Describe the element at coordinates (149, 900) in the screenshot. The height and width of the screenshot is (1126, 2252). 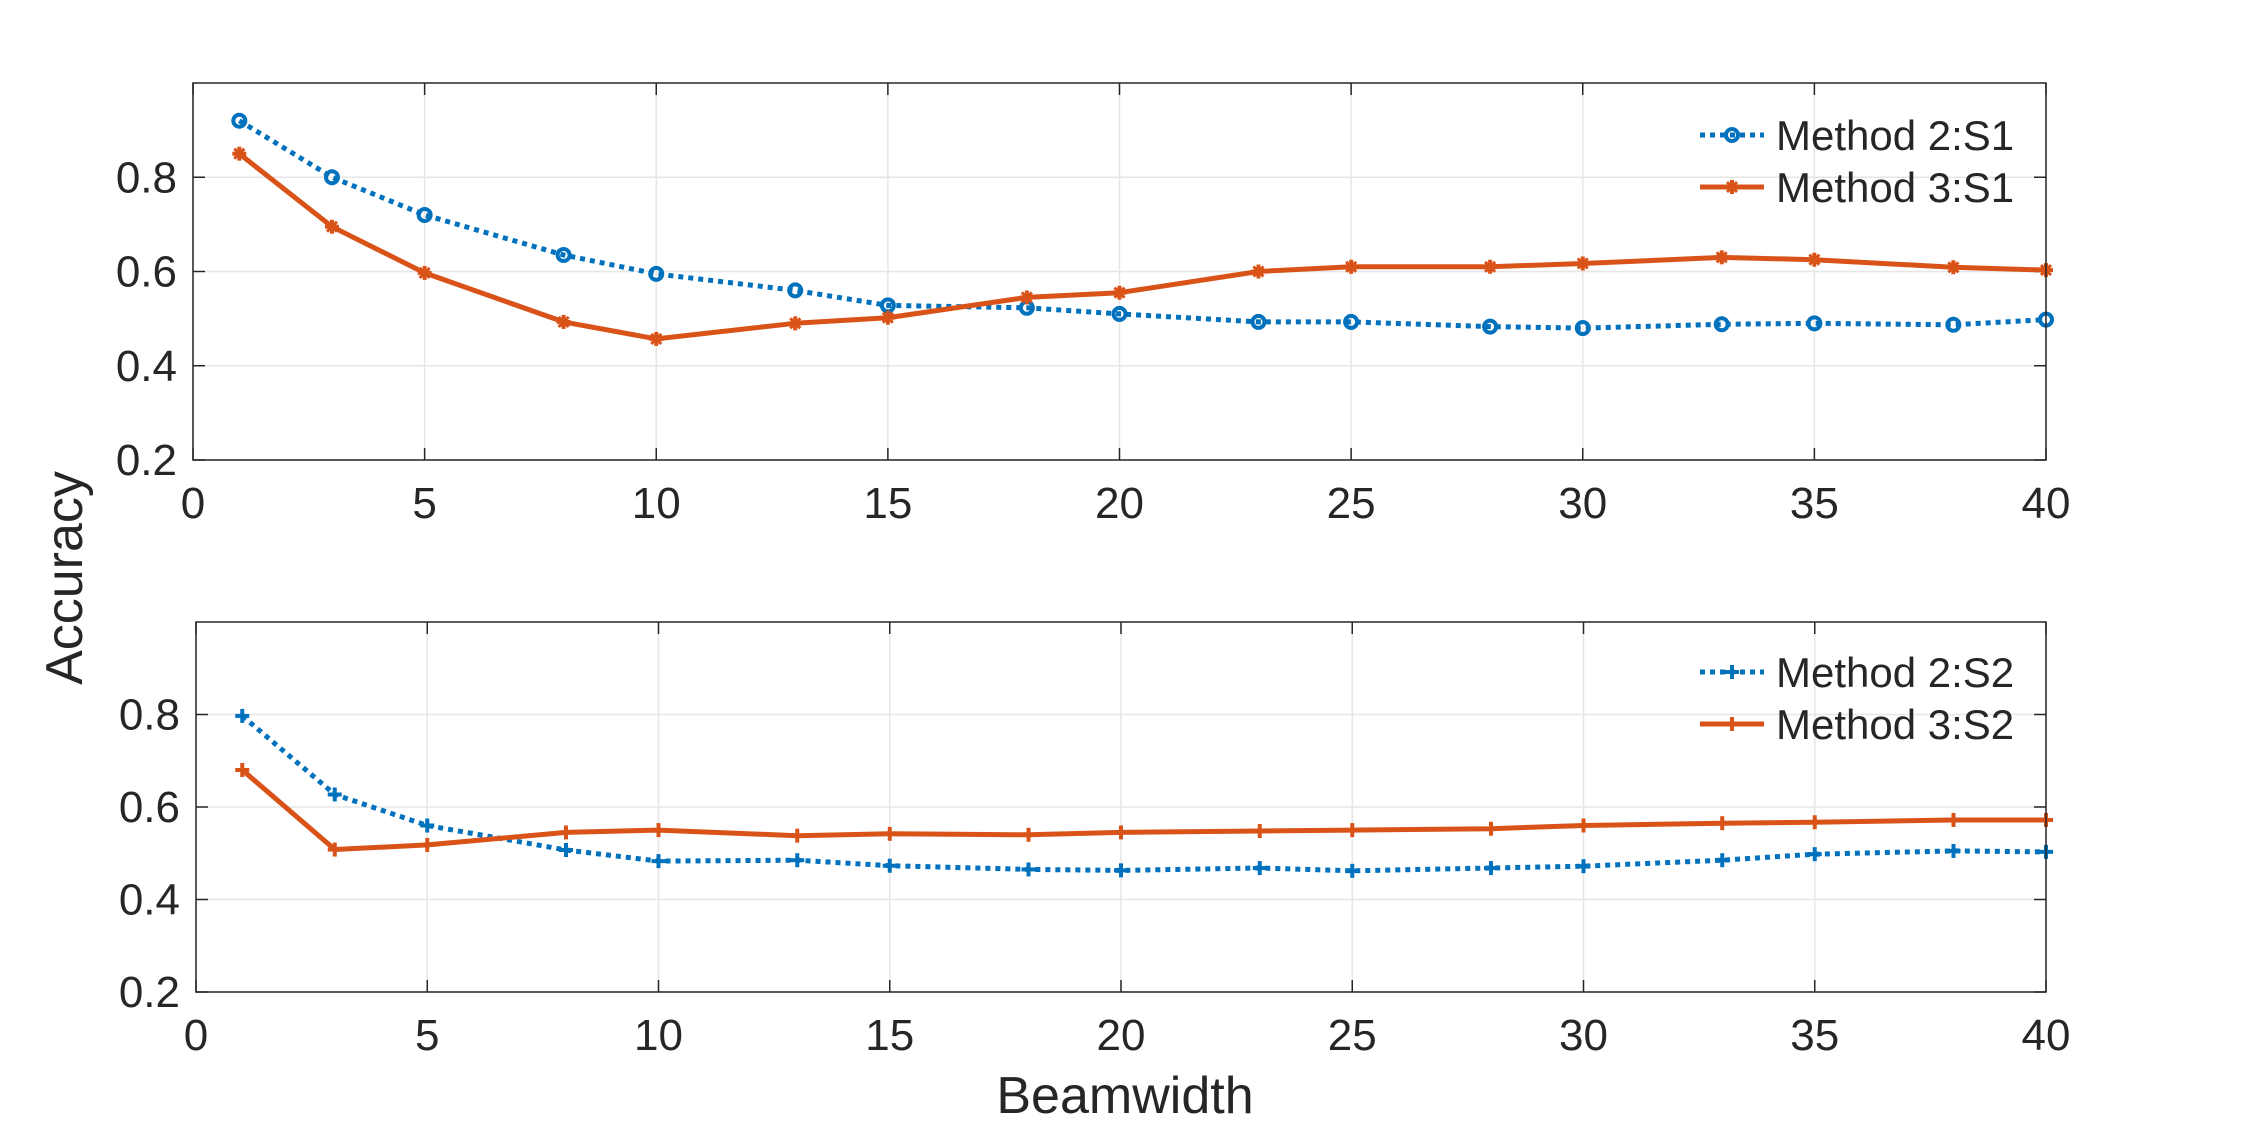
I see `panel-2-y-tick-label: 0.4` at that location.